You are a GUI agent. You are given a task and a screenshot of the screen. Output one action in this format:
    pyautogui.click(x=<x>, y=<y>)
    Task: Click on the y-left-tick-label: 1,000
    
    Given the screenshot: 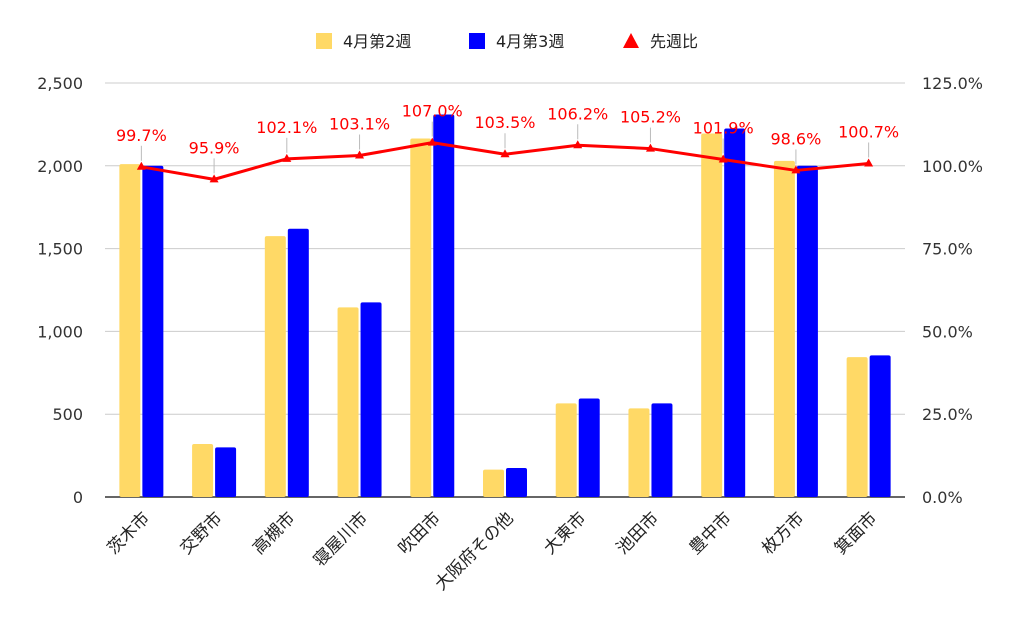 What is the action you would take?
    pyautogui.click(x=60, y=331)
    